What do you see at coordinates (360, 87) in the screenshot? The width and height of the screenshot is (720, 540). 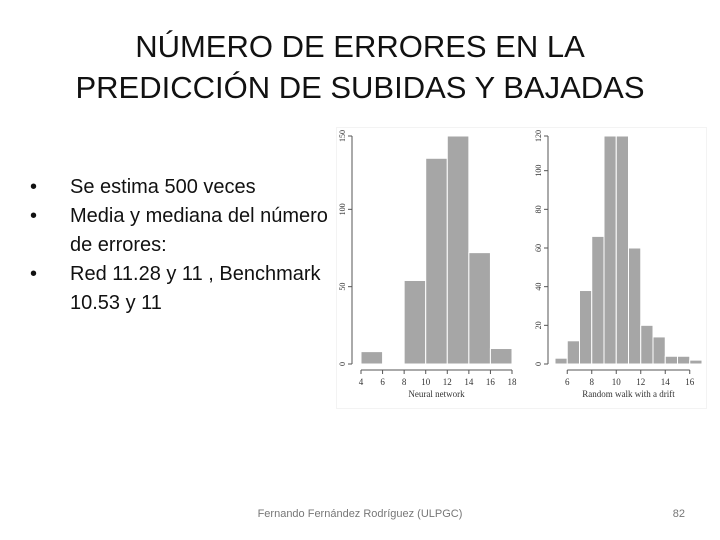 I see `slide-title-line-2: PREDICCIÓN DE SUBIDAS Y BAJADAS` at bounding box center [360, 87].